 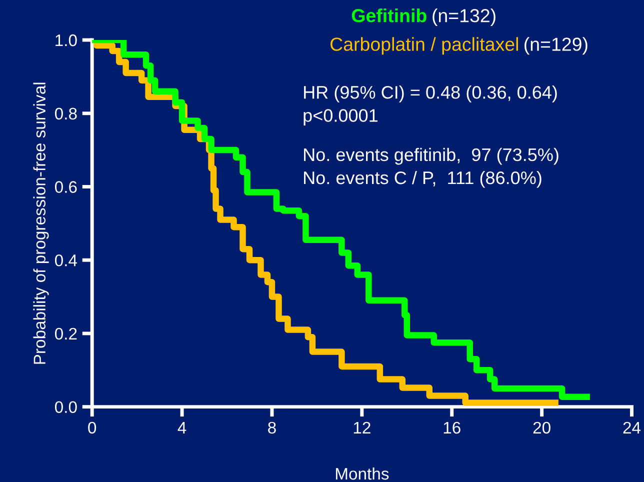 I want to click on x-tick-label: 4, so click(x=182, y=428).